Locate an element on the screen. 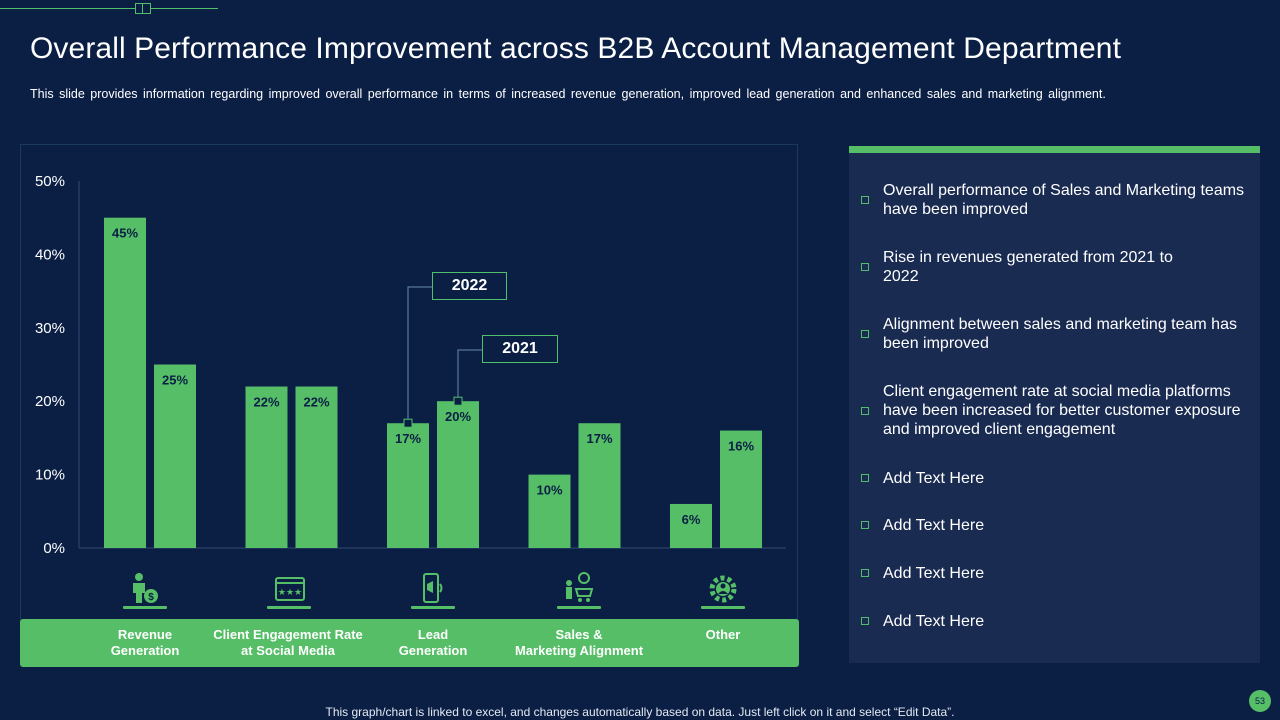 Image resolution: width=1280 pixels, height=720 pixels. legend-leader-2022 is located at coordinates (419, 355).